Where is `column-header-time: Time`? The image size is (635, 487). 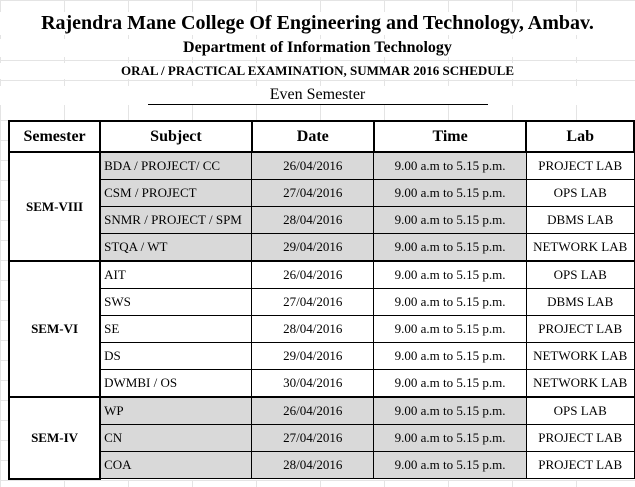 column-header-time: Time is located at coordinates (450, 136).